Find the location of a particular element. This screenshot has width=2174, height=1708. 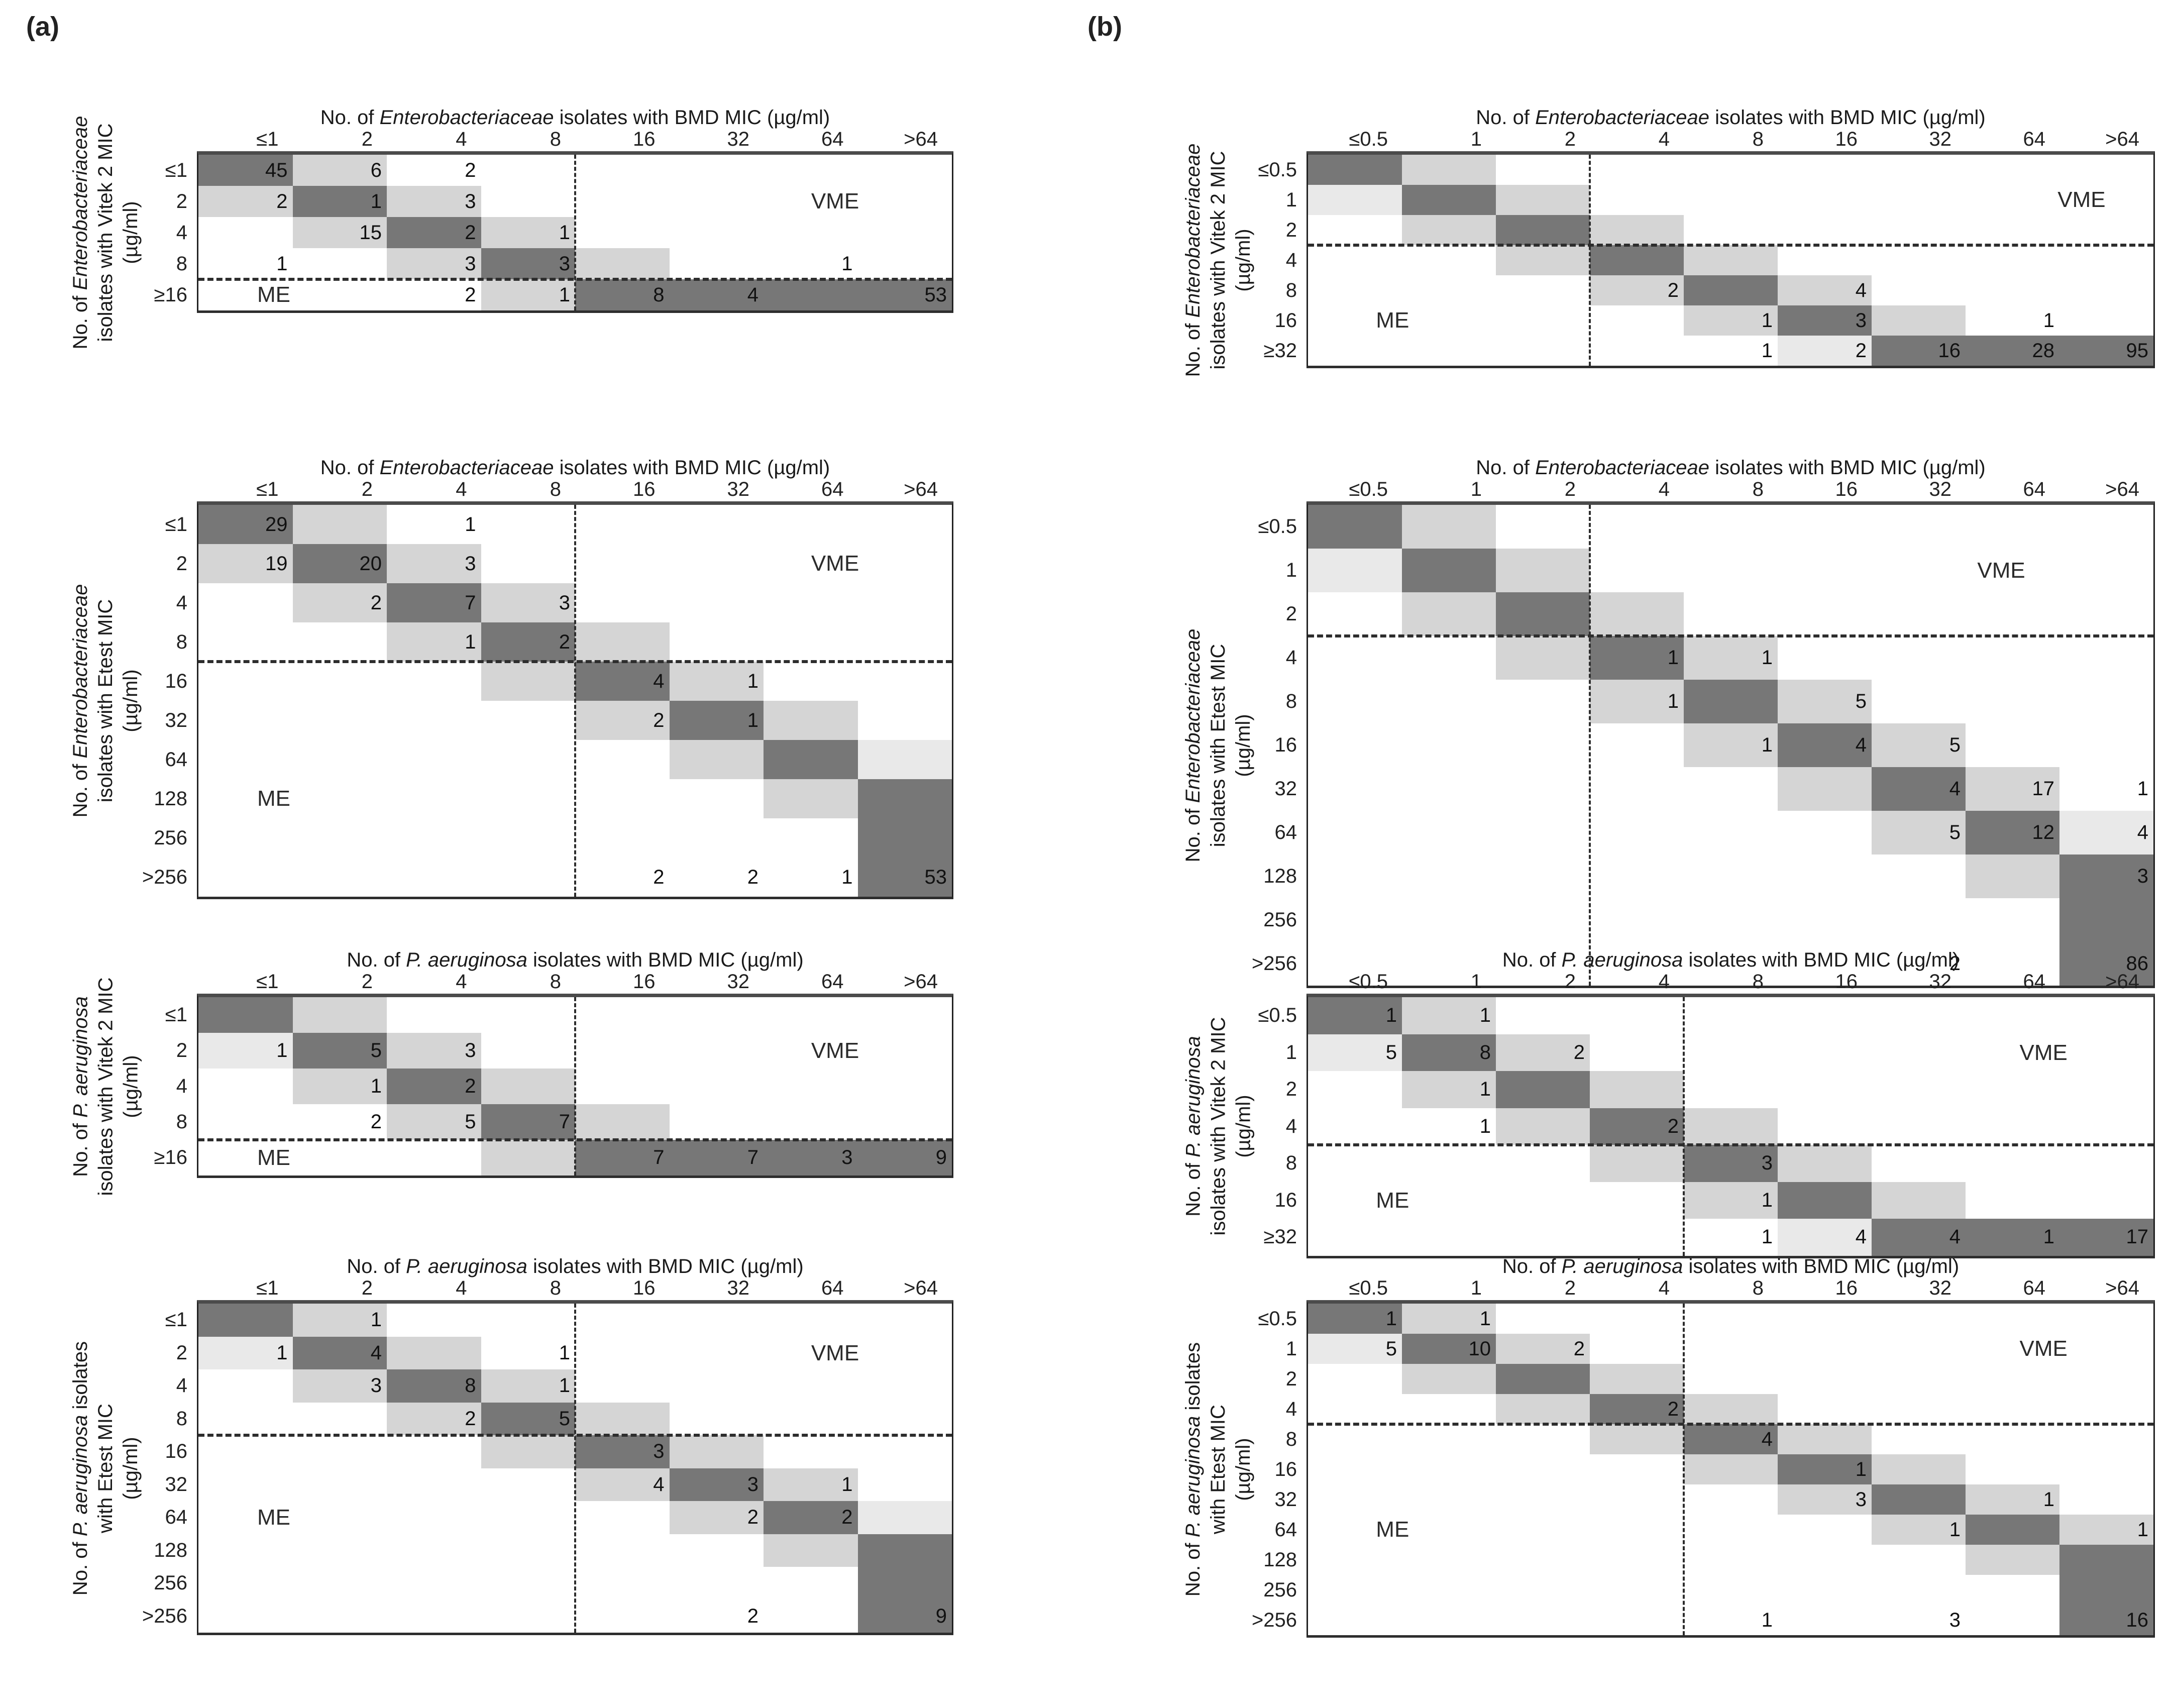

b4-row-label-2: 2 is located at coordinates (1291, 1379).